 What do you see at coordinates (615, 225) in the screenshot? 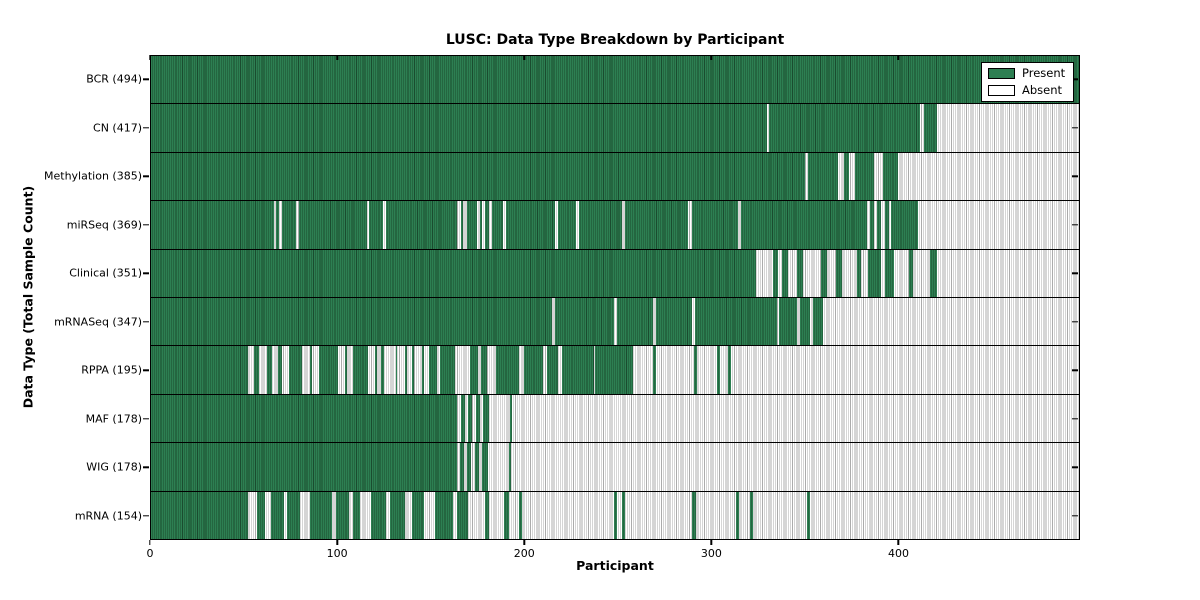
I see `row-miRSeq` at bounding box center [615, 225].